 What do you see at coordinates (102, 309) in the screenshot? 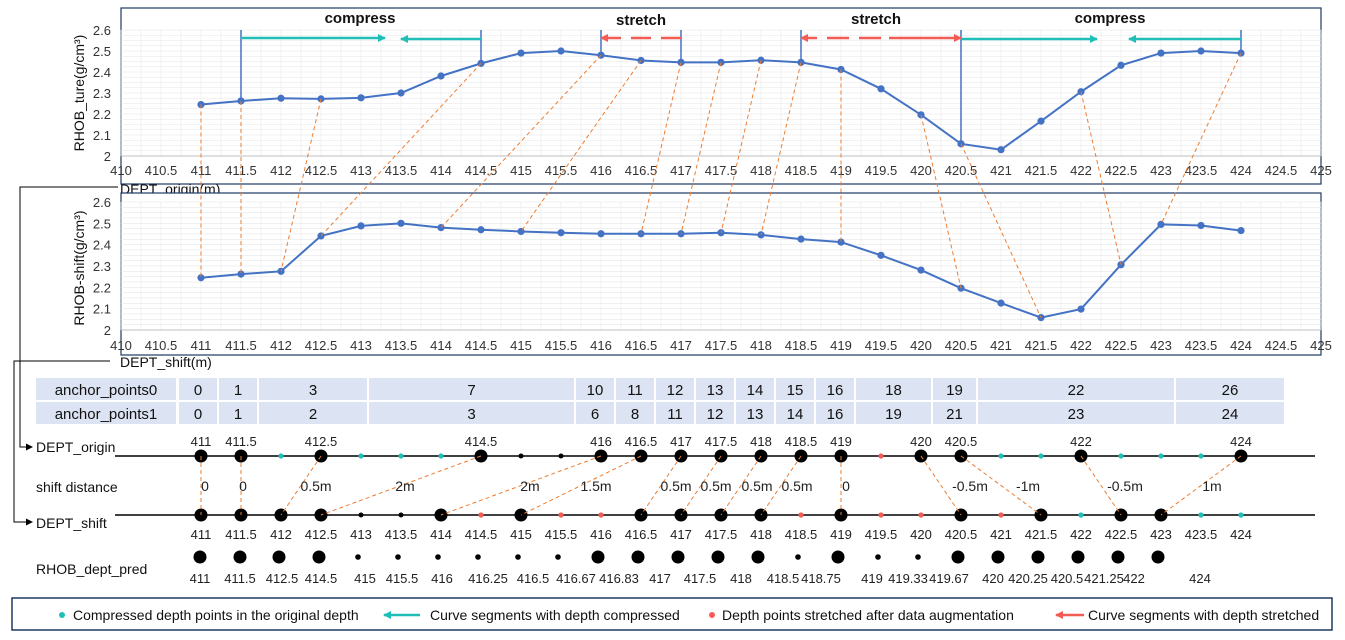
I see `y-tick-label: 2.1` at bounding box center [102, 309].